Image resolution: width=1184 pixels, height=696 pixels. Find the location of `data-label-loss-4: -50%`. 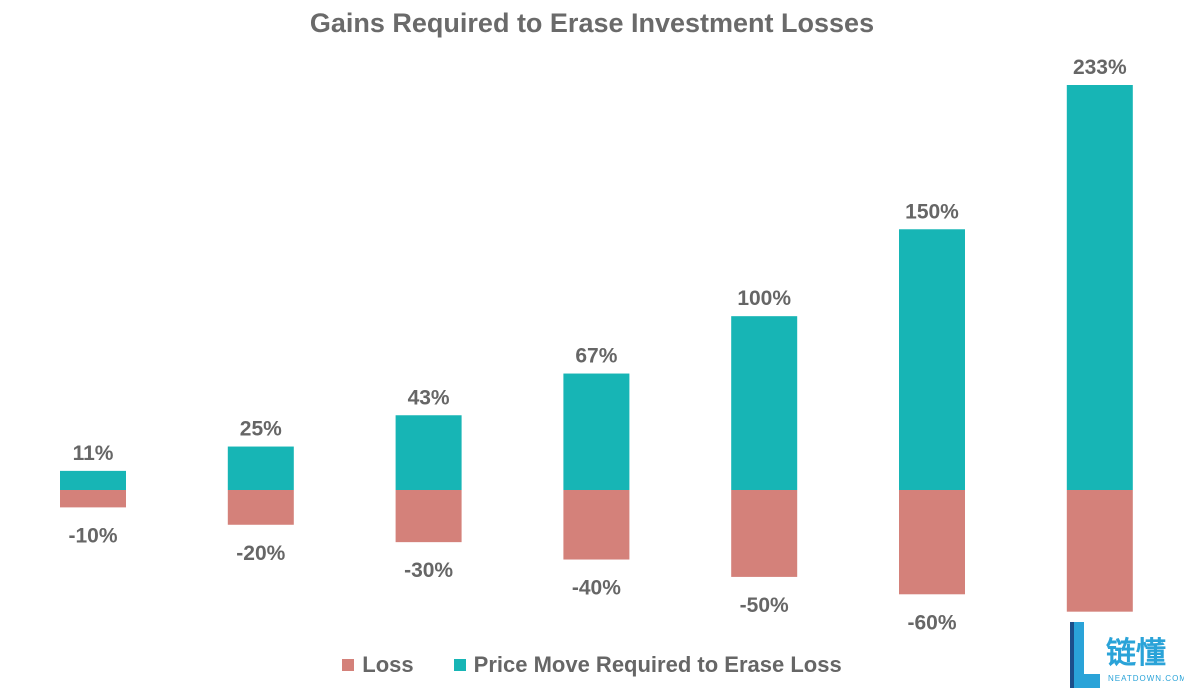

data-label-loss-4: -50% is located at coordinates (764, 605).